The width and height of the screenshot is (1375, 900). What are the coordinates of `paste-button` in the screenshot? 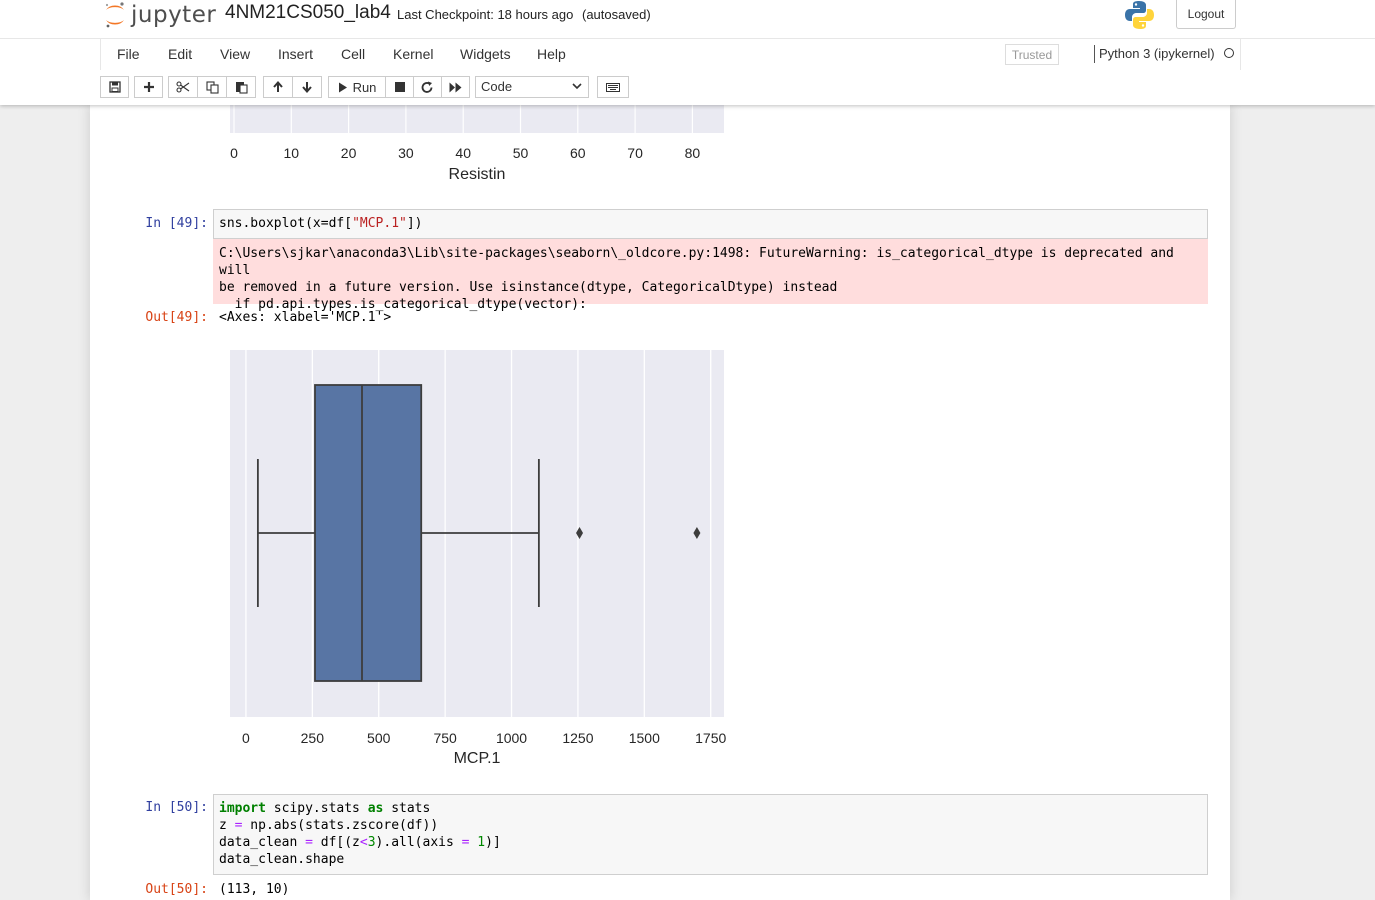 It's located at (241, 87).